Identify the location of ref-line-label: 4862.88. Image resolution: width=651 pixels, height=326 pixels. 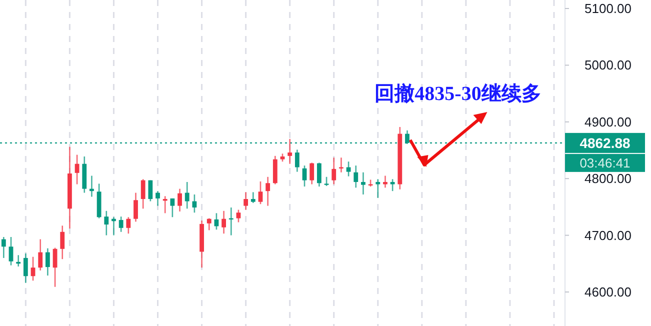
(605, 142).